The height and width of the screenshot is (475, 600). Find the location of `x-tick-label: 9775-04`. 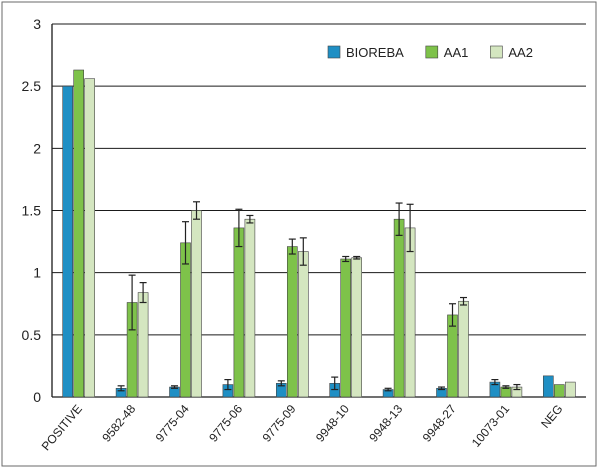

x-tick-label: 9775-04 is located at coordinates (172, 423).